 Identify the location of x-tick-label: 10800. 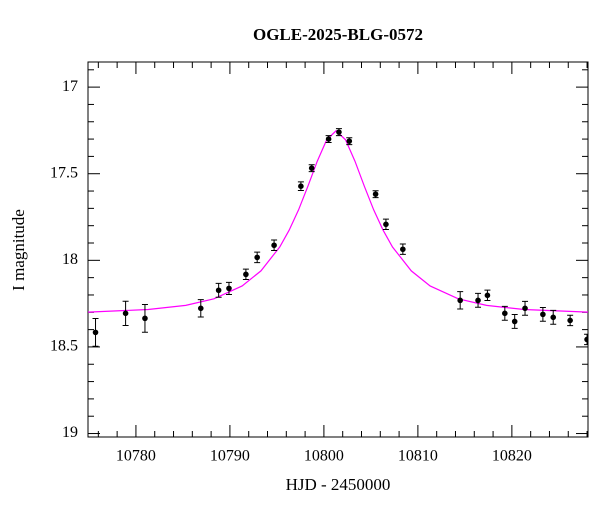
(324, 456).